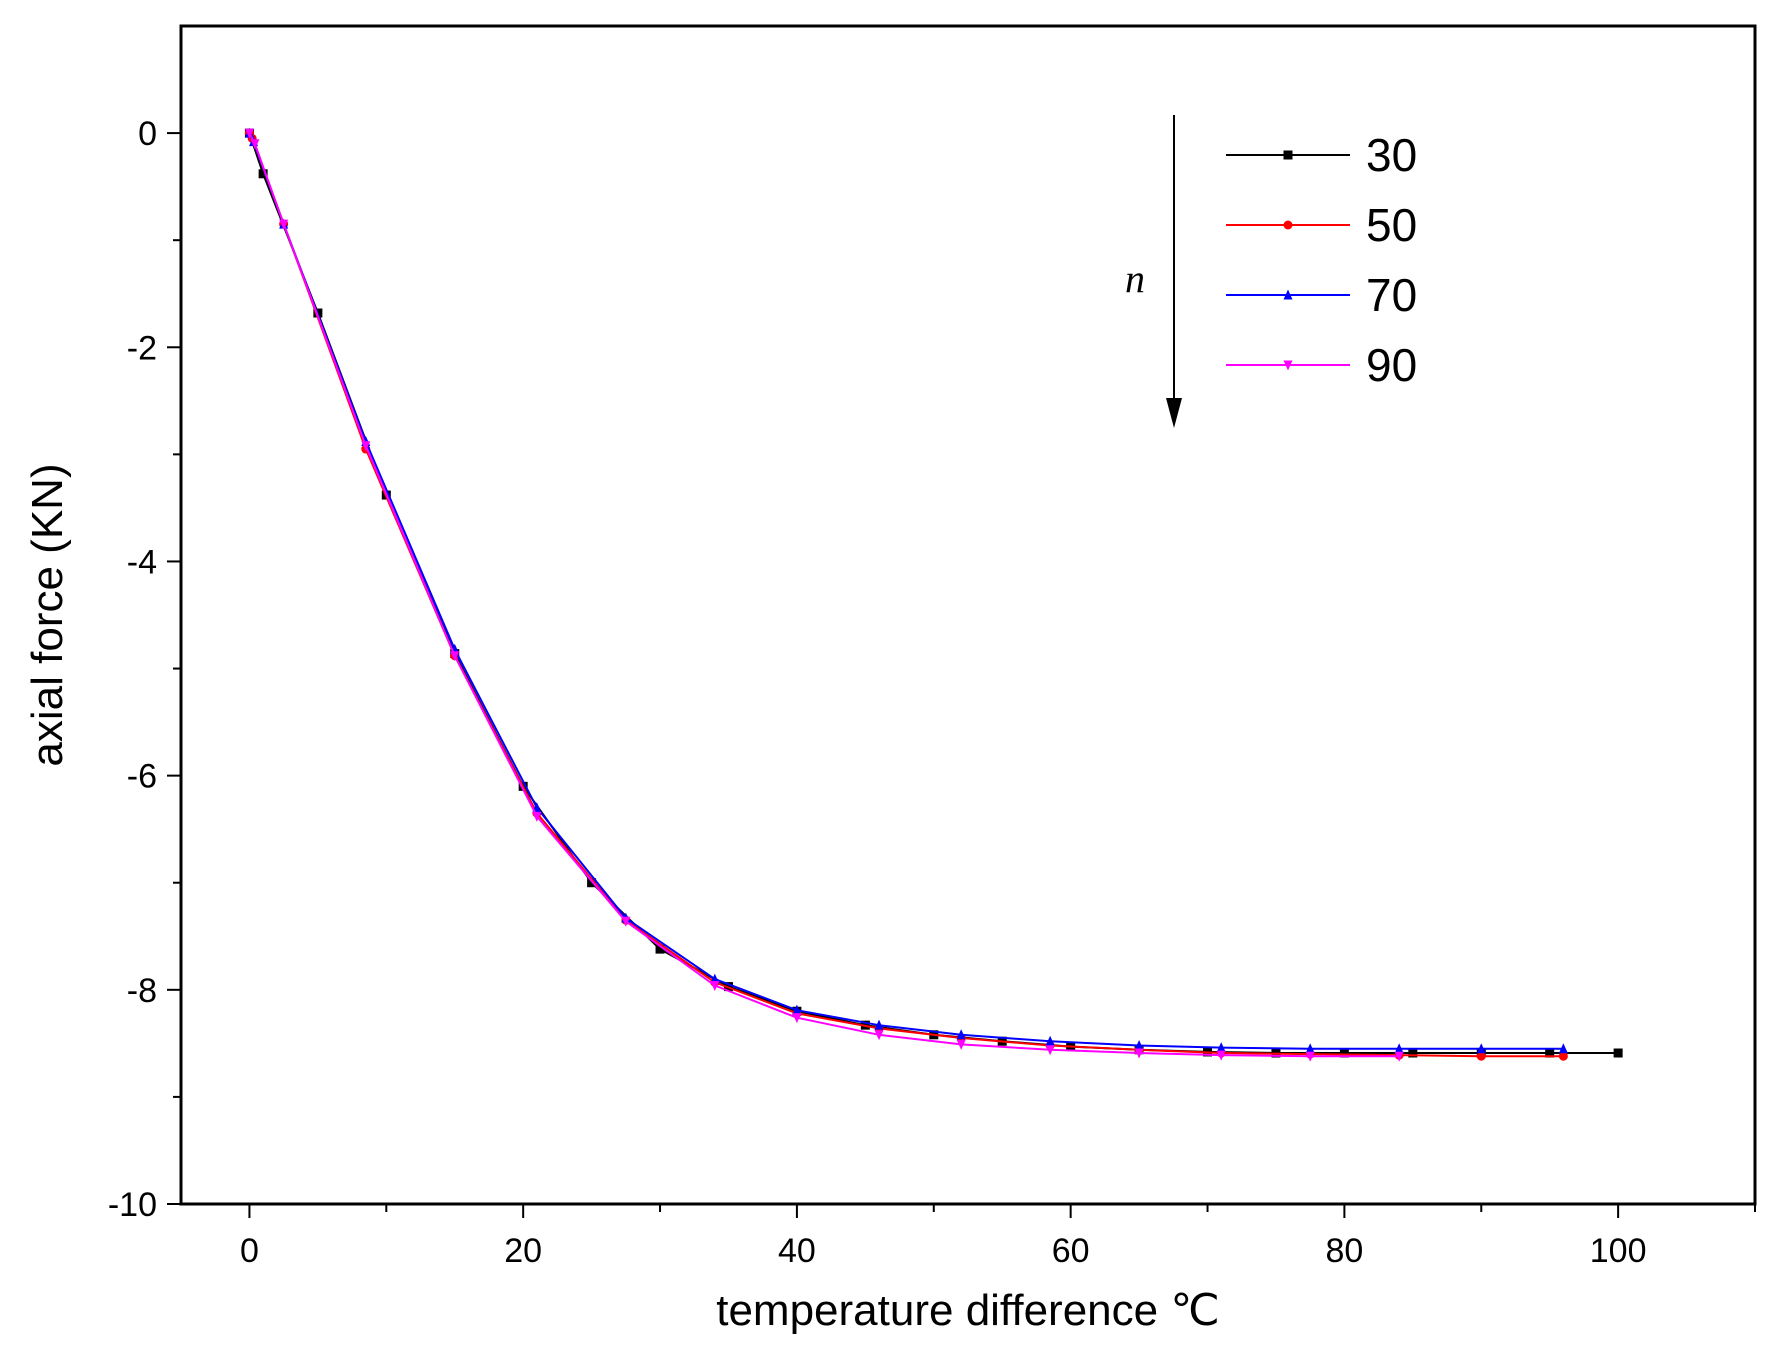 The width and height of the screenshot is (1791, 1350). Describe the element at coordinates (1071, 1251) in the screenshot. I see `x-tick-label: 60` at that location.